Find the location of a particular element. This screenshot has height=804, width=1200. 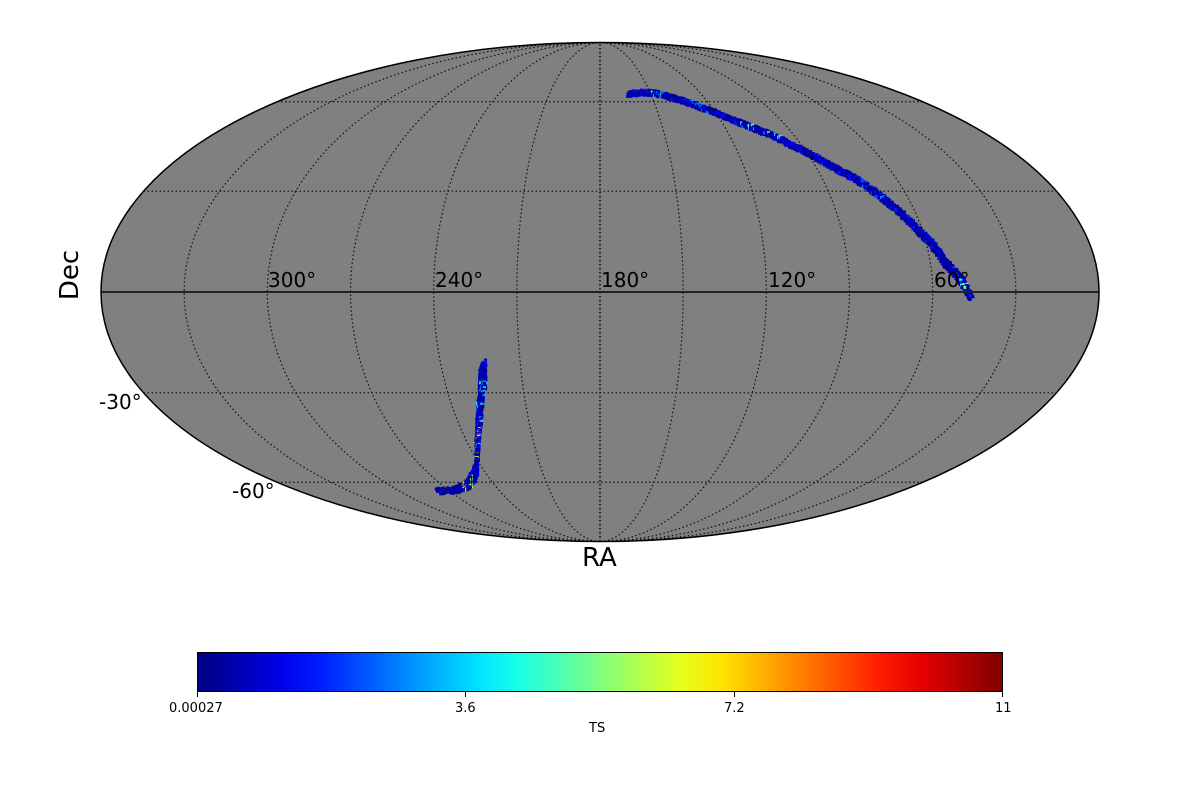

colorbar-tick is located at coordinates (465, 694).